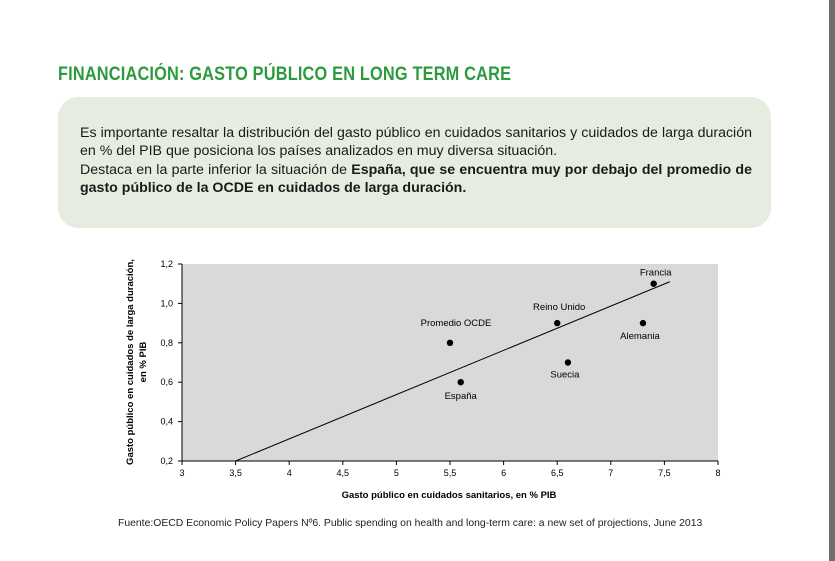 This screenshot has width=835, height=561. What do you see at coordinates (166, 303) in the screenshot?
I see `y-tick-label: 1,0` at bounding box center [166, 303].